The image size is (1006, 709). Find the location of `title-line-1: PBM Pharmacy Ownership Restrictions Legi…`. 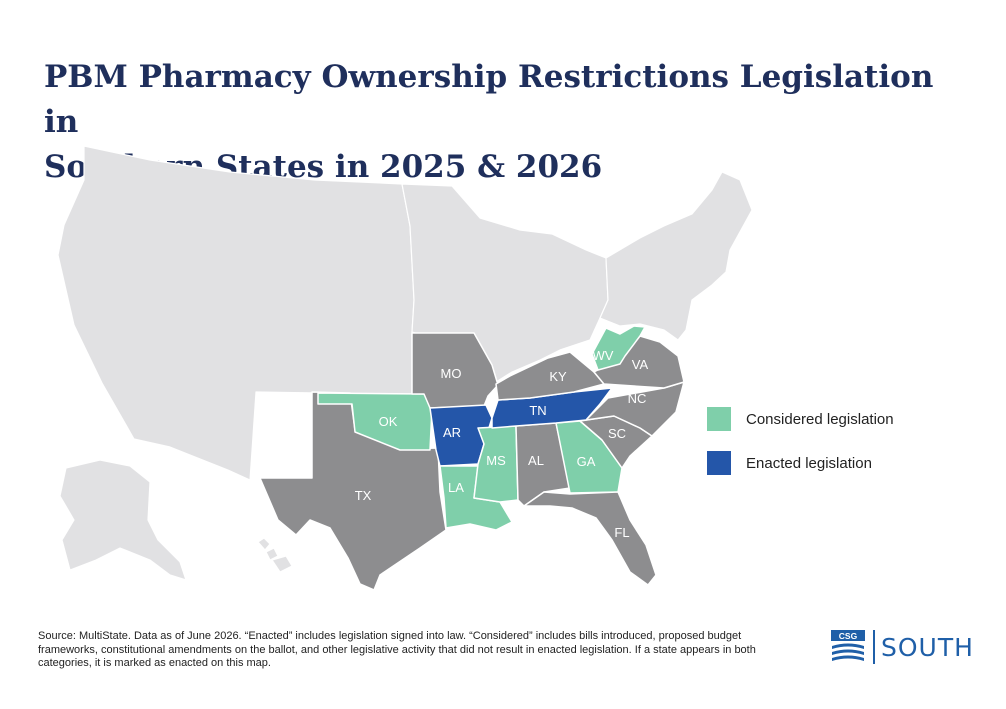

title-line-1: PBM Pharmacy Ownership Restrictions Legi… is located at coordinates (489, 99).